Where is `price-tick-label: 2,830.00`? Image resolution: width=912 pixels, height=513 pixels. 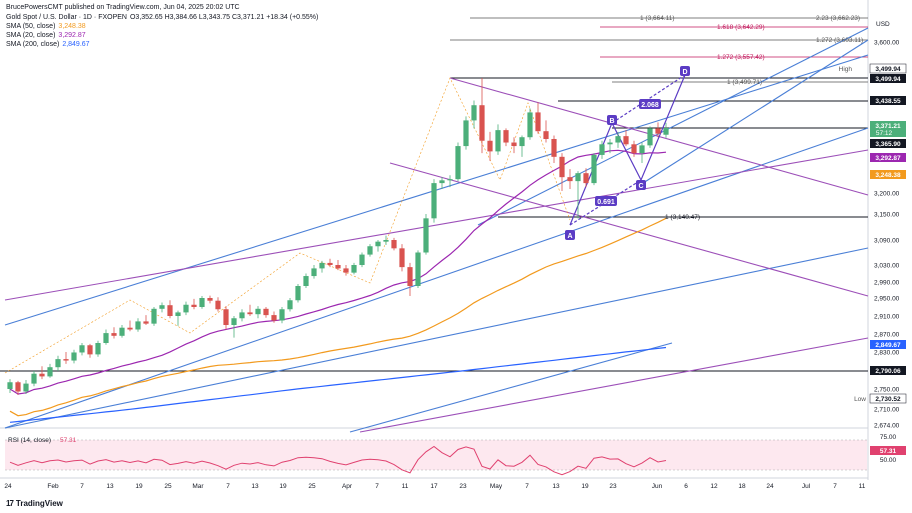
price-tick-label: 2,830.00 is located at coordinates (887, 353).